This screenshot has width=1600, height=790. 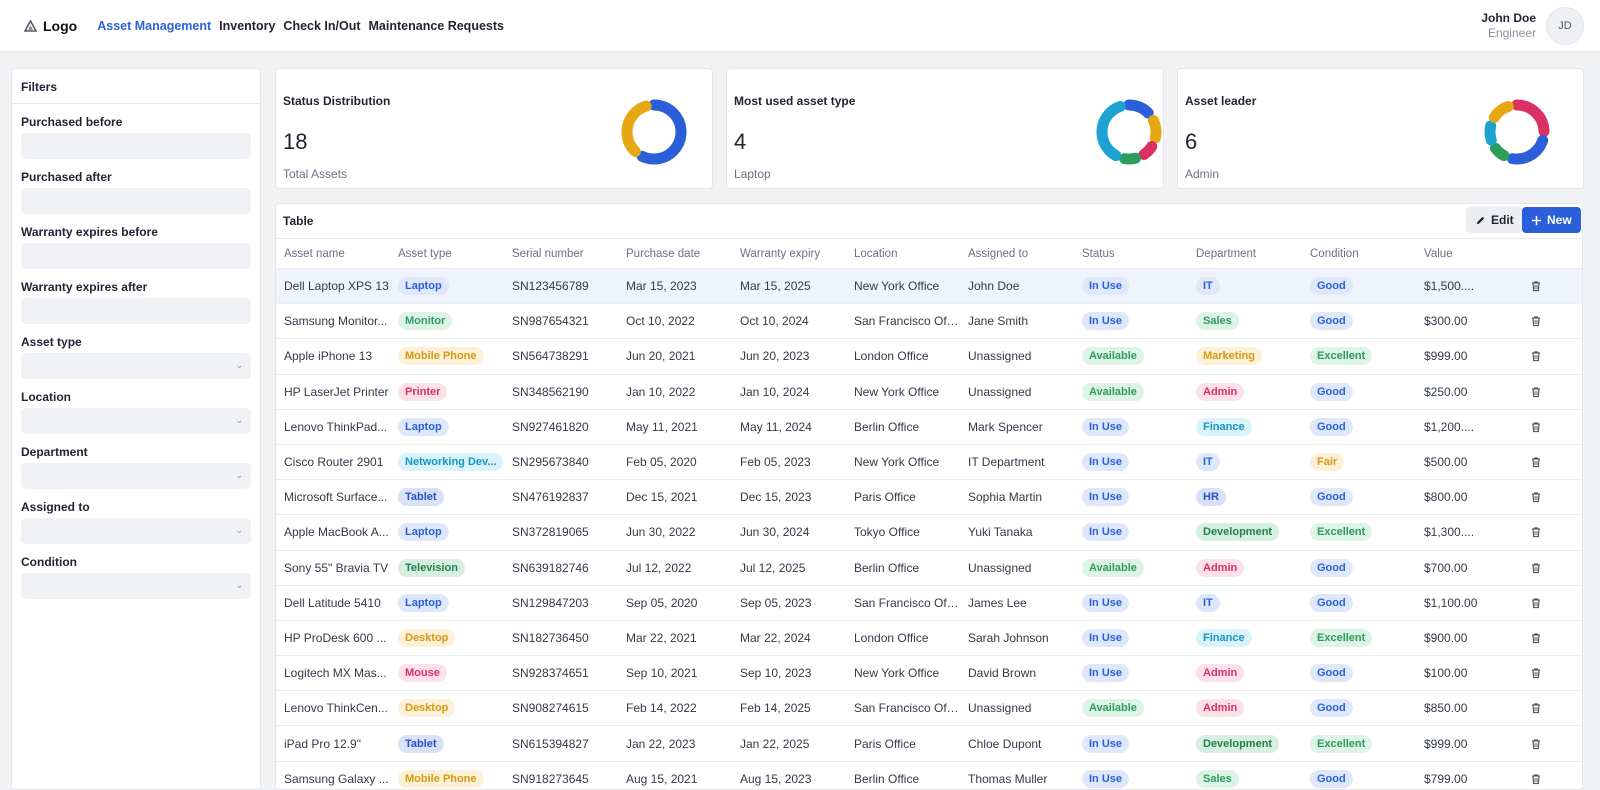 What do you see at coordinates (903, 497) in the screenshot?
I see `location-cell: Paris Office` at bounding box center [903, 497].